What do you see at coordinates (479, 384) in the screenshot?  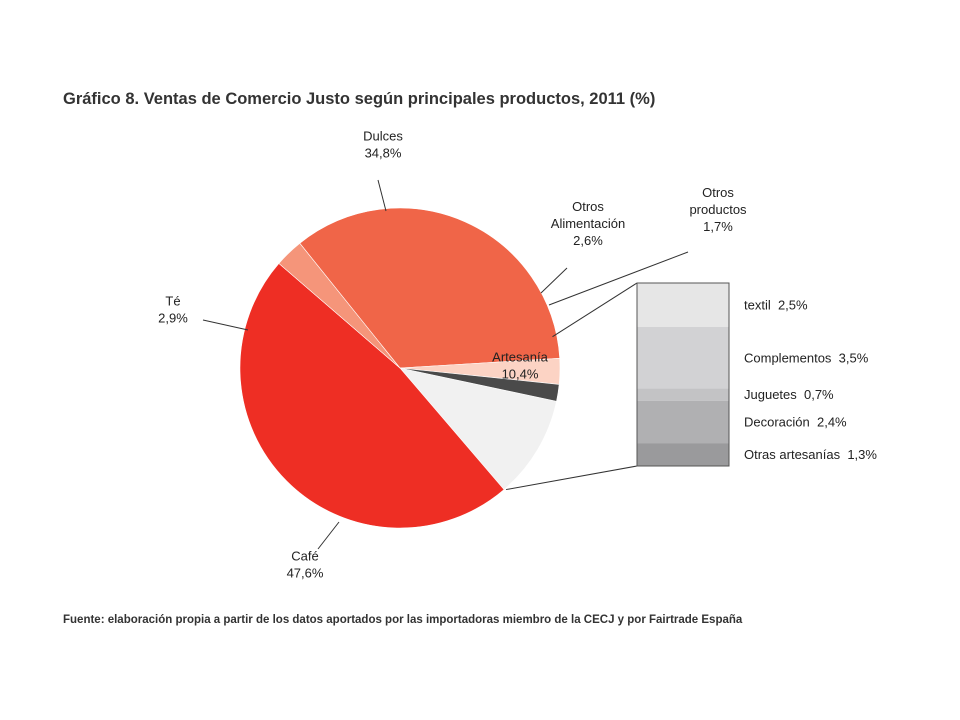 I see `pie-slice-otros-productos` at bounding box center [479, 384].